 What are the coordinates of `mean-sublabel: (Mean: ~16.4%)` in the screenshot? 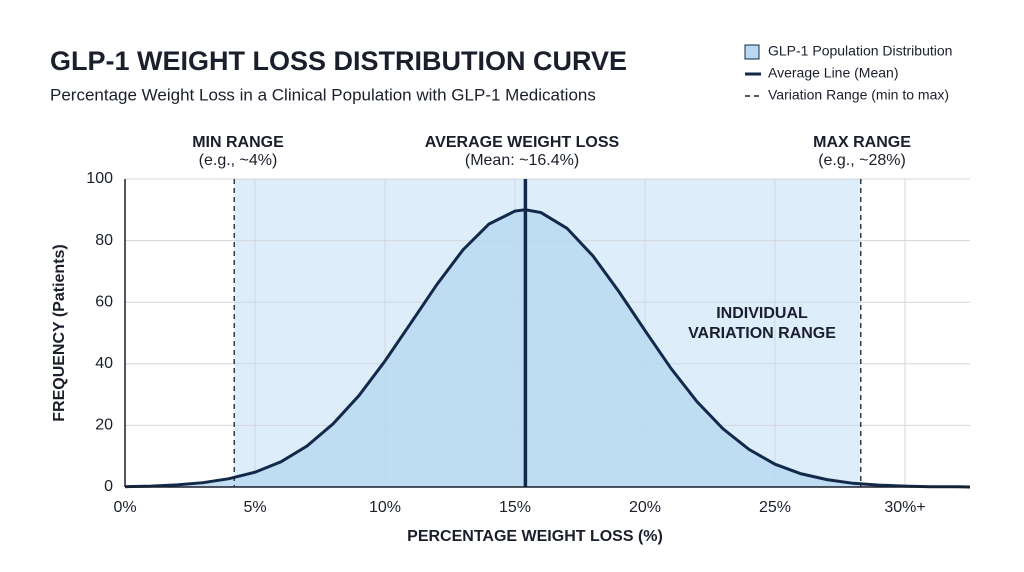 It's located at (522, 160).